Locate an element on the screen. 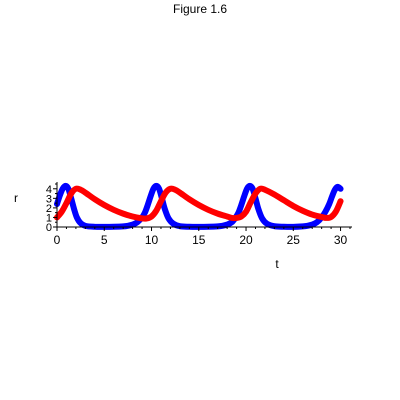 The height and width of the screenshot is (400, 400). y-tick-label: 1 is located at coordinates (49, 218).